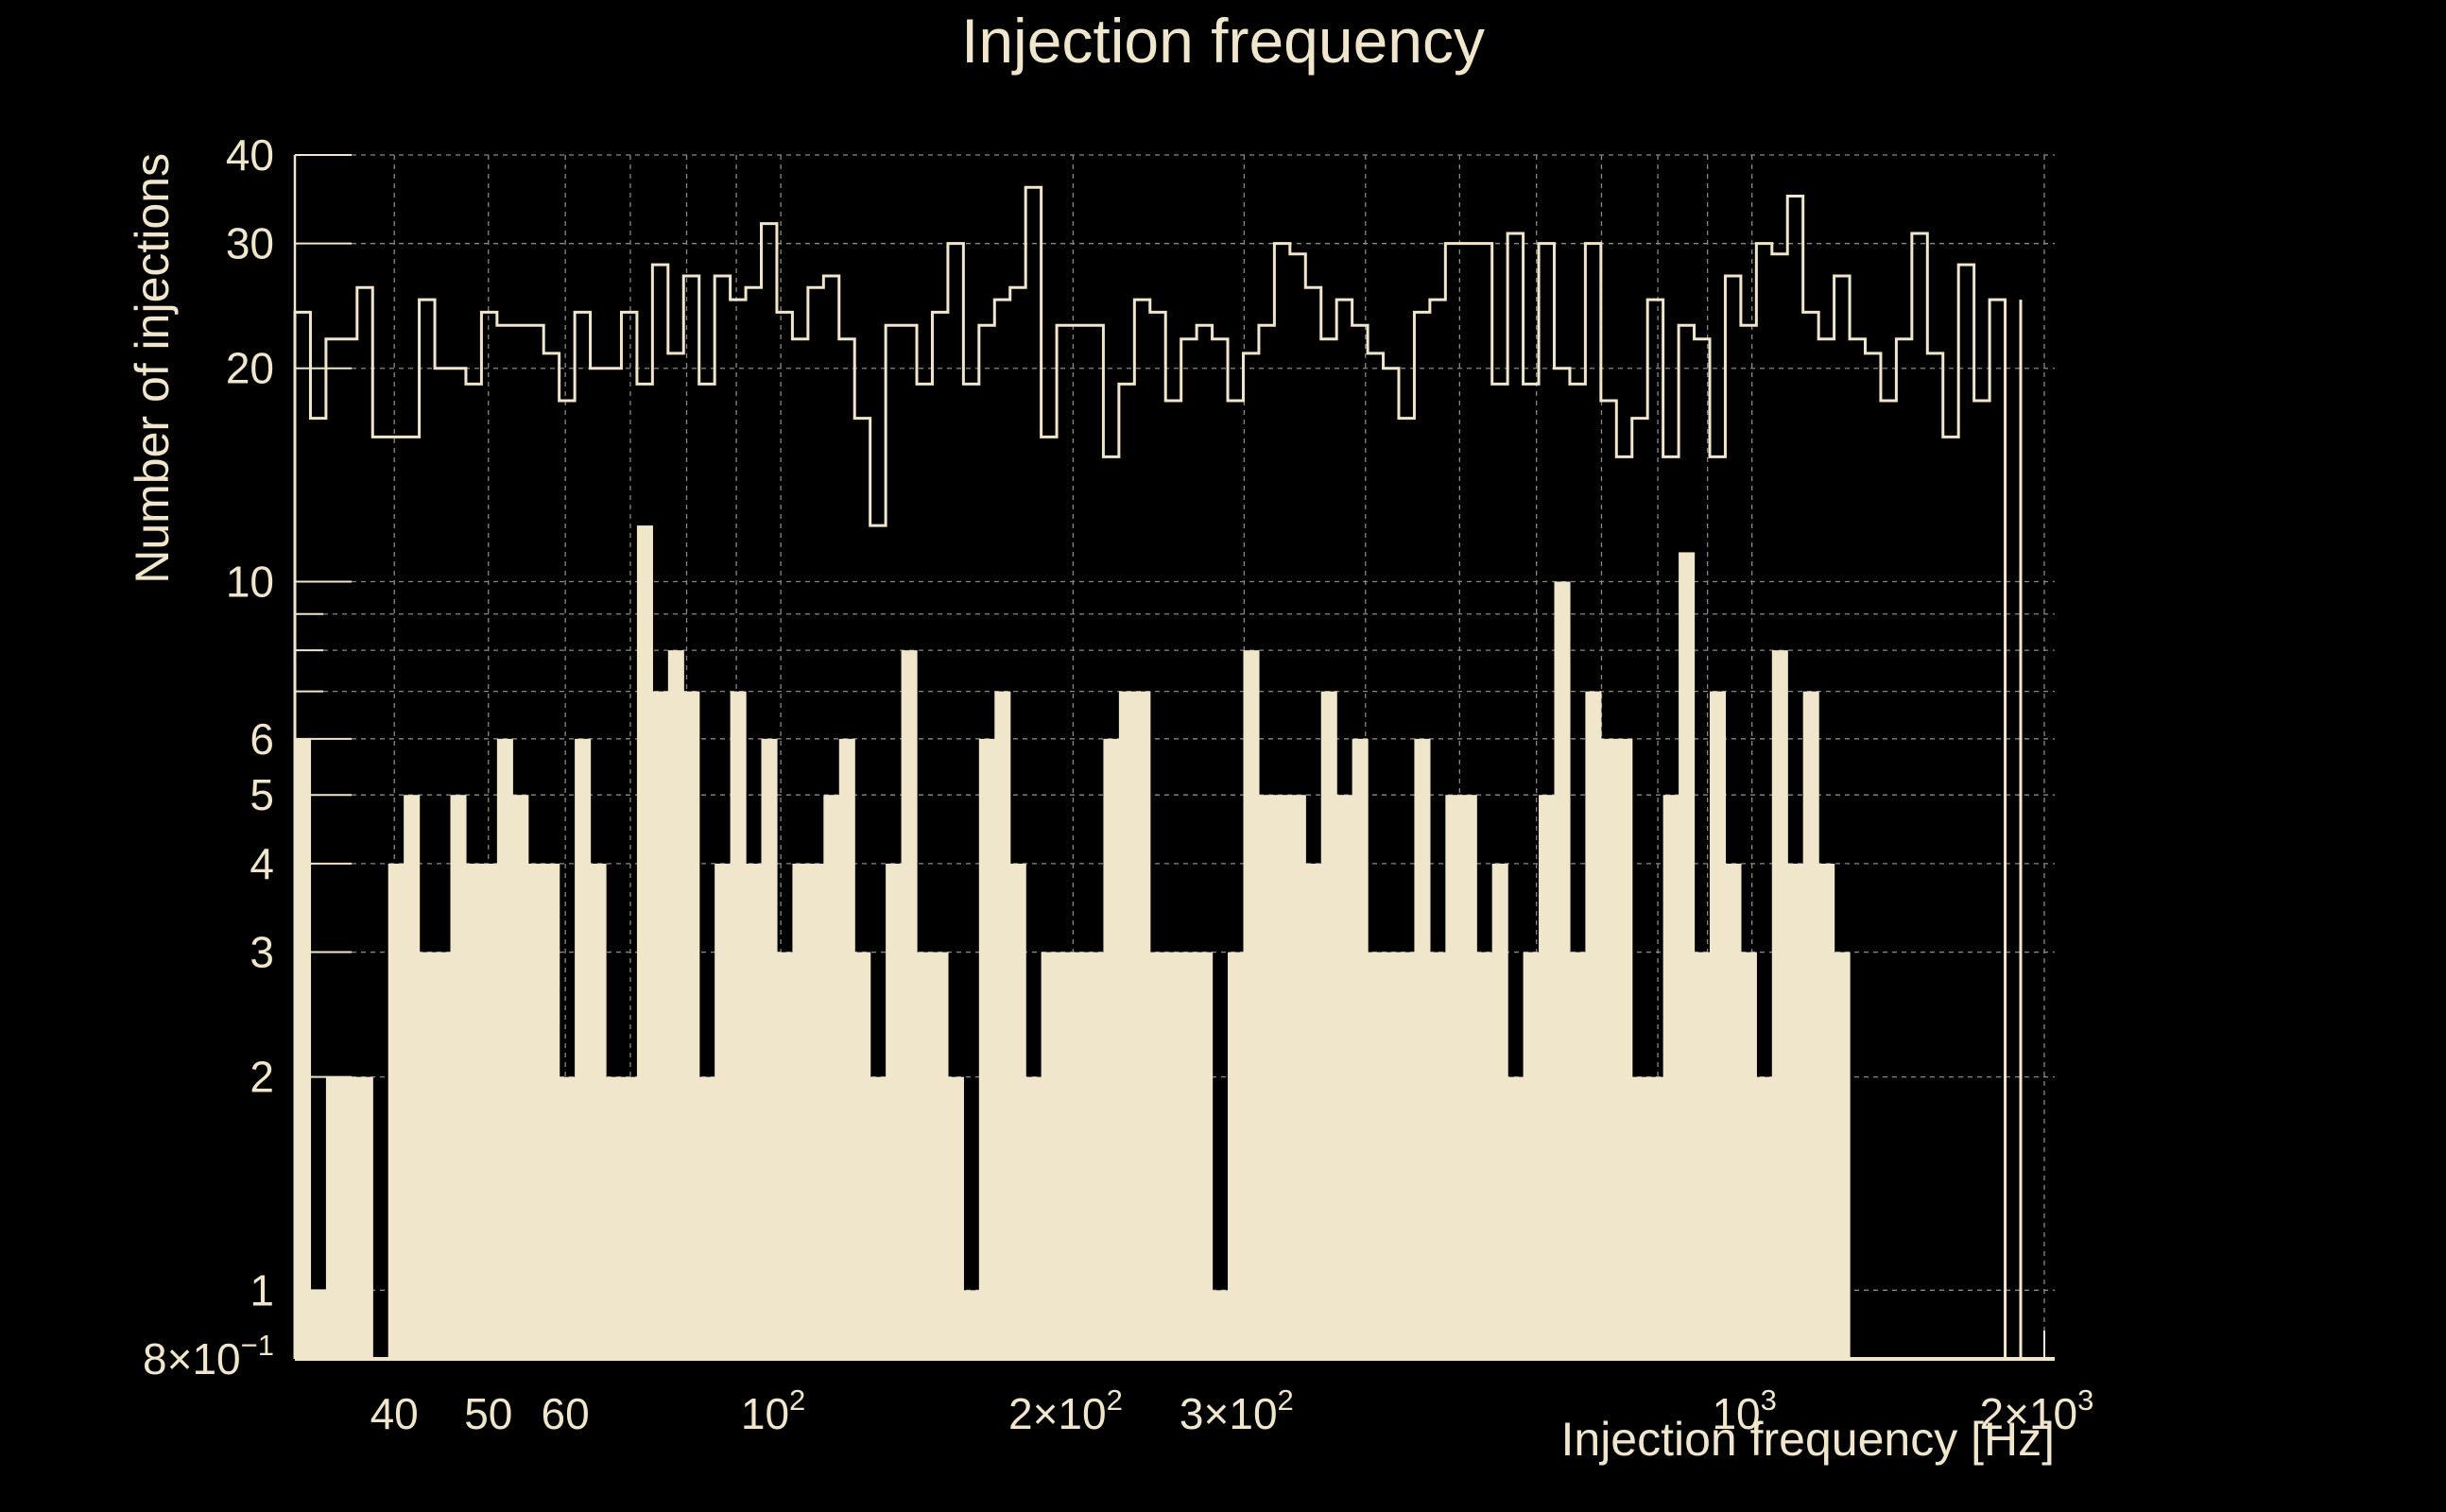  What do you see at coordinates (262, 794) in the screenshot?
I see `y-tick-label: 5` at bounding box center [262, 794].